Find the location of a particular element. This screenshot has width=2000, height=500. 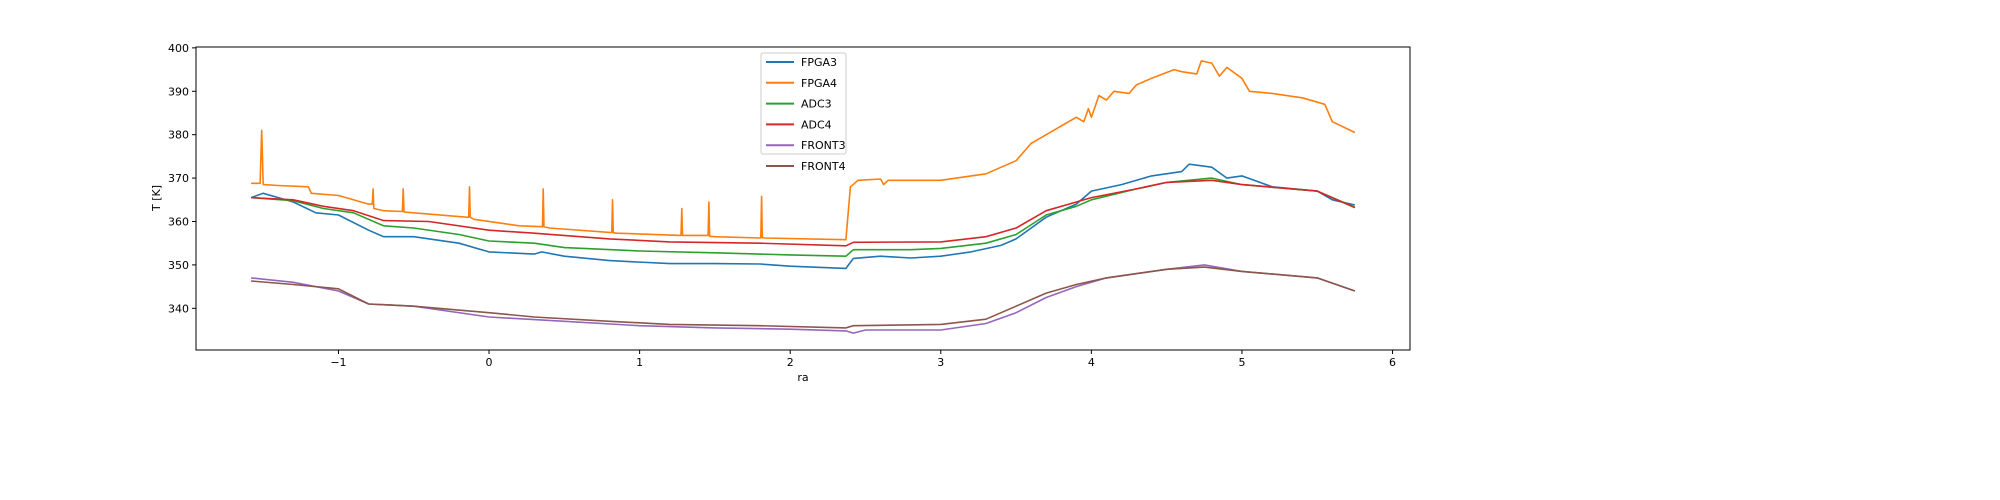

y-tick-label: 350 is located at coordinates (178, 265).